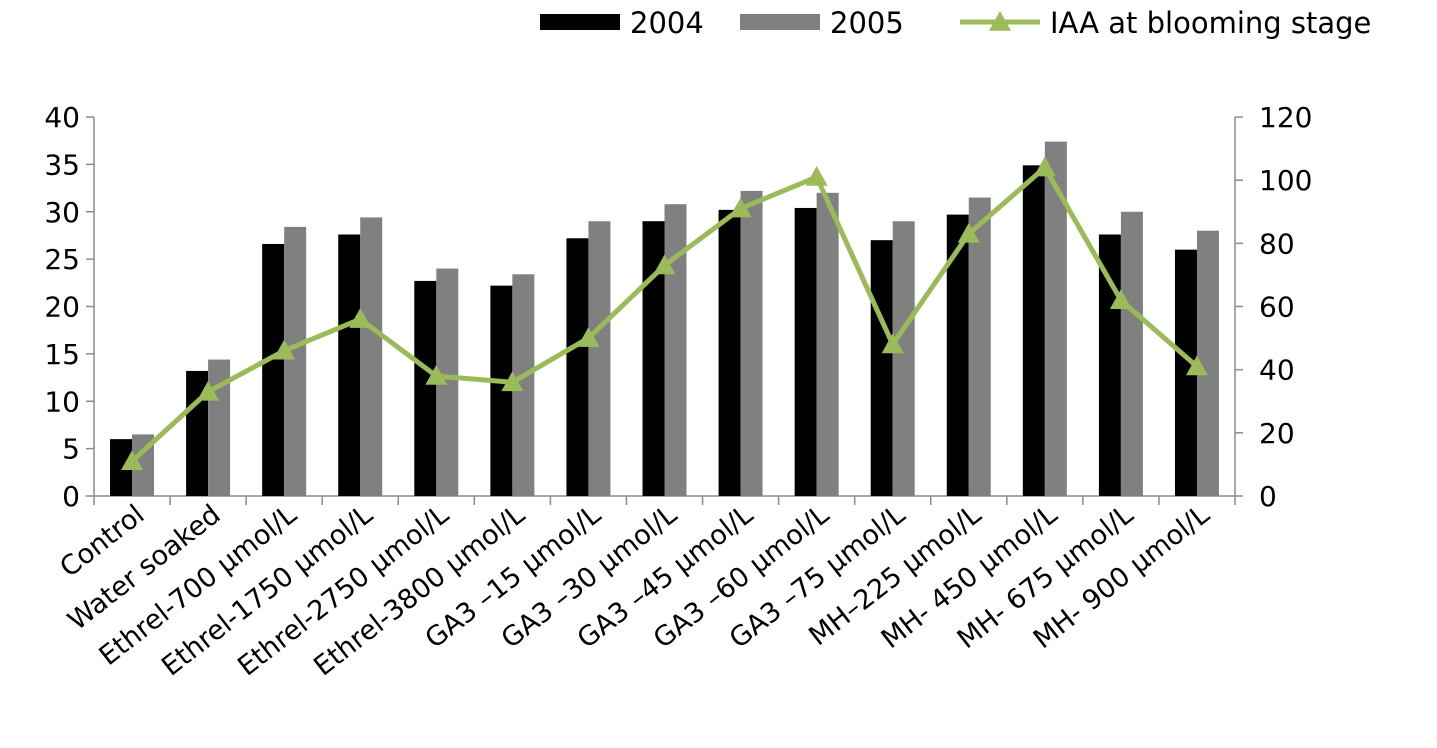 The image size is (1437, 748). I want to click on right-tick-label: 60, so click(1277, 307).